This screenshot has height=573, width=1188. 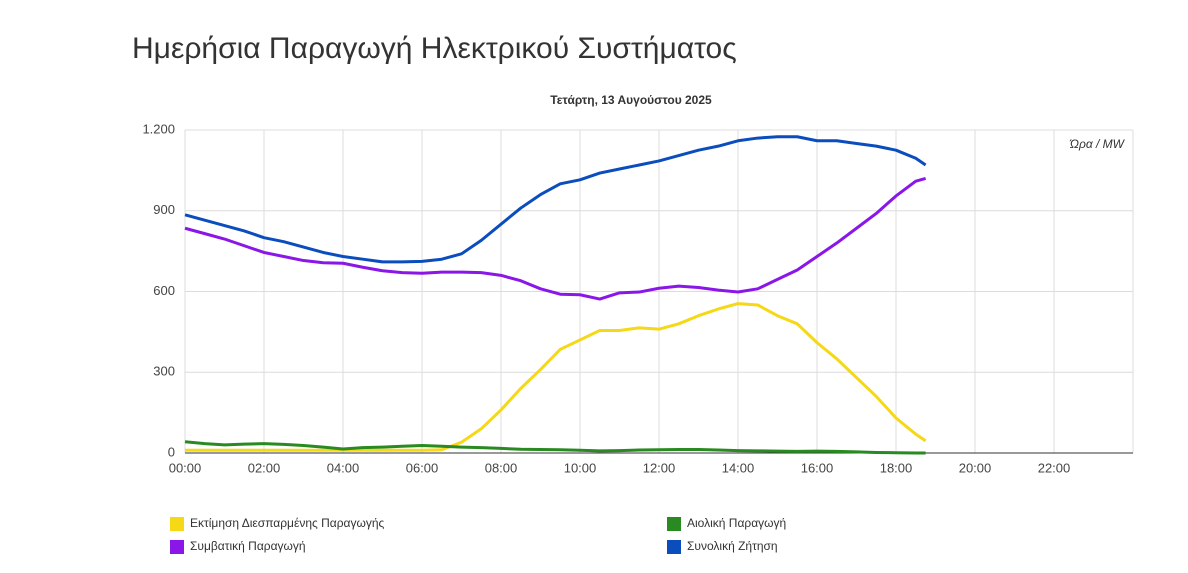 I want to click on y-tick-label: 600, so click(x=164, y=290).